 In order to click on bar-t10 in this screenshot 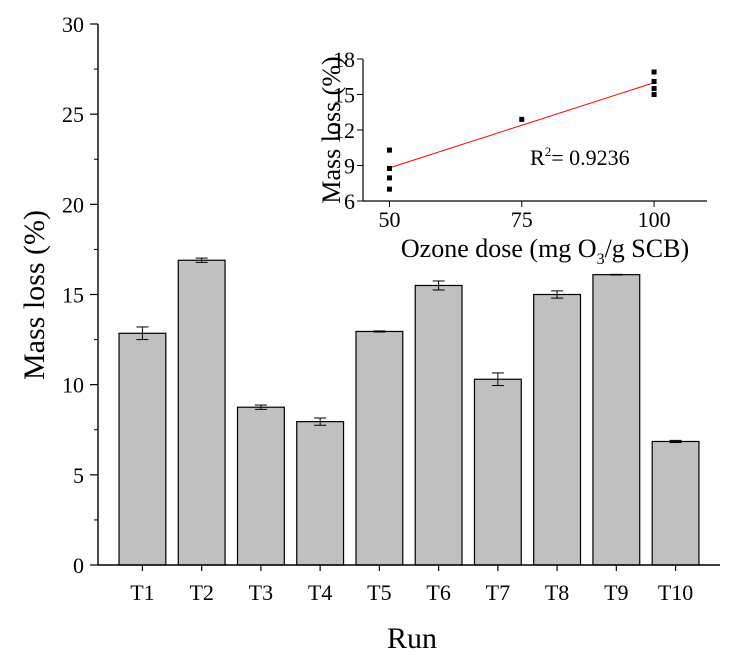, I will do `click(675, 503)`.